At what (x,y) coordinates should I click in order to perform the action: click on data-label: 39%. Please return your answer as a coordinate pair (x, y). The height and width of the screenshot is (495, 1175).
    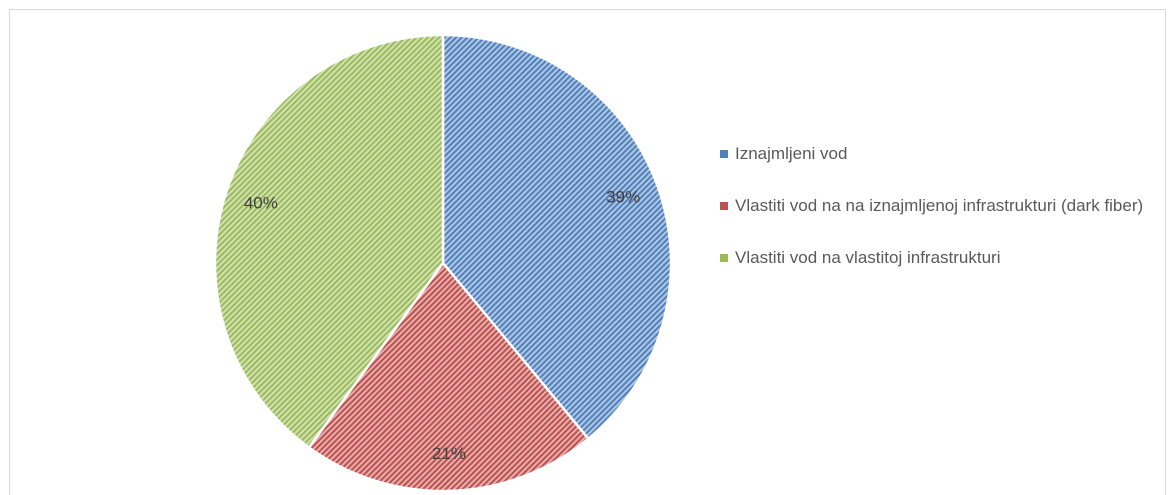
    Looking at the image, I should click on (623, 197).